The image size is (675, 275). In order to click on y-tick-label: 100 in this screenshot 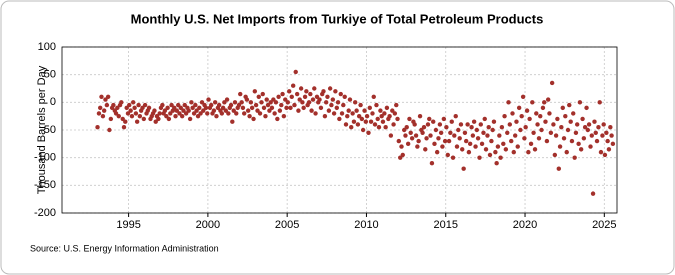, I will do `click(47, 47)`.